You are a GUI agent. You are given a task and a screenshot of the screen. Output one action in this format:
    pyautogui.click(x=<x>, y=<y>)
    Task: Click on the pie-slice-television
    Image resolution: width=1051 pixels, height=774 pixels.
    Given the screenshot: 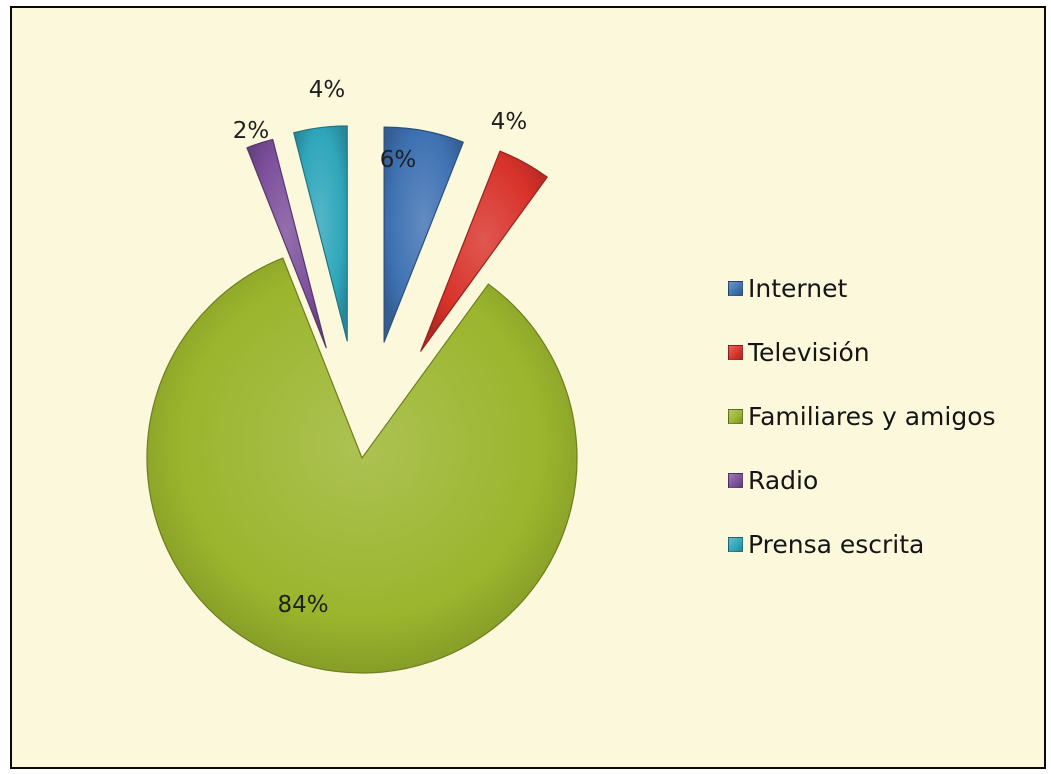 What is the action you would take?
    pyautogui.click(x=484, y=251)
    